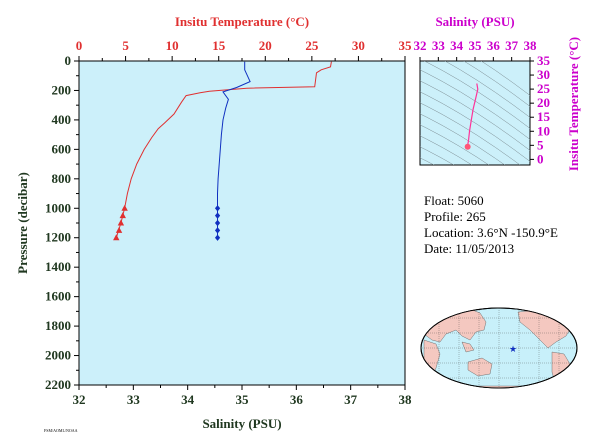 The image size is (601, 448). Describe the element at coordinates (62, 148) in the screenshot. I see `pressure-tick-label: 600` at that location.